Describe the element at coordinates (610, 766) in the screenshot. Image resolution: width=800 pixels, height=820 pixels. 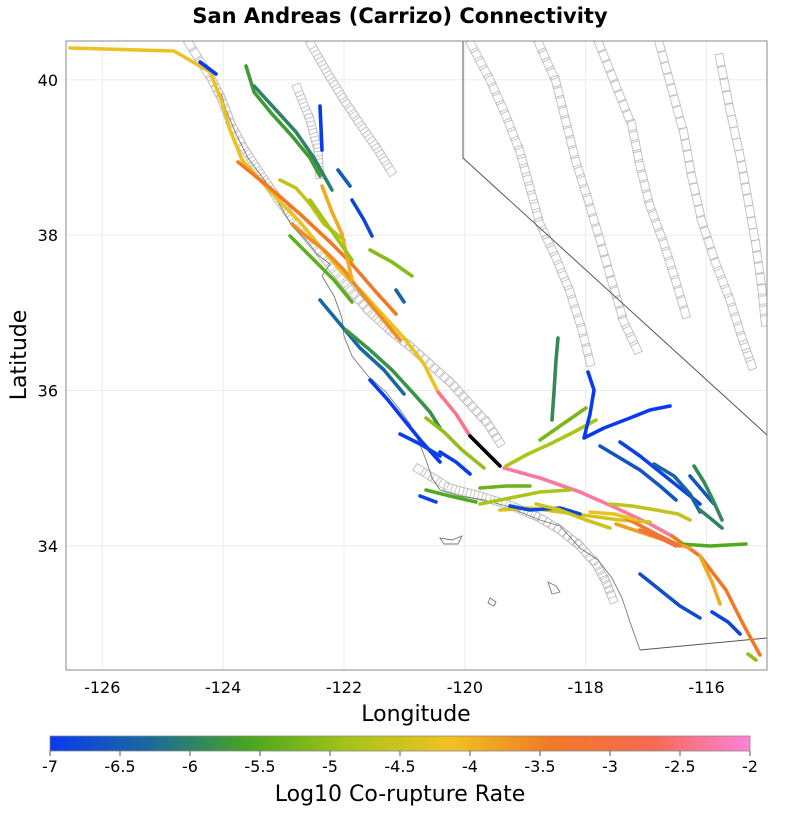
I see `colorbar-tick-label: -3` at that location.